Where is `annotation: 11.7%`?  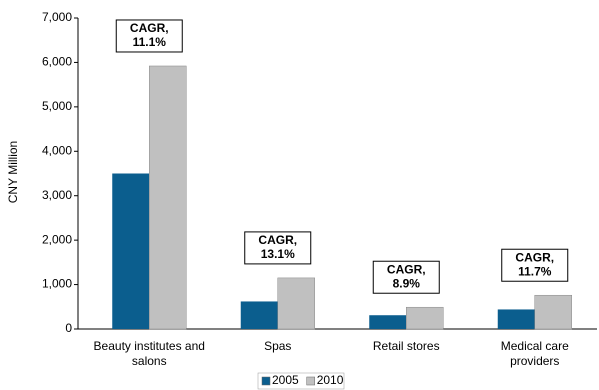 annotation: 11.7% is located at coordinates (535, 271).